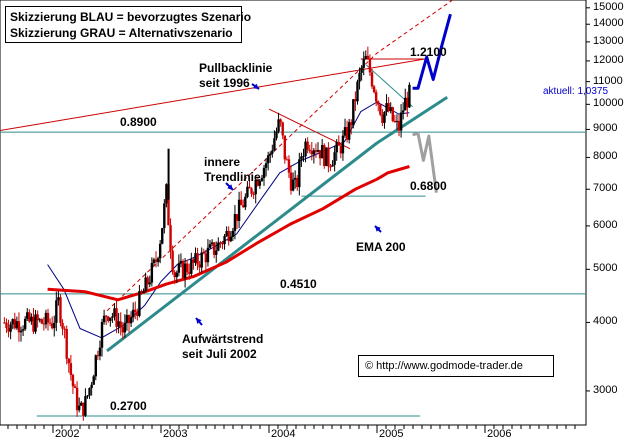 The width and height of the screenshot is (632, 444). Describe the element at coordinates (219, 354) in the screenshot. I see `uptrend-annotation: seit Juli 2002` at that location.